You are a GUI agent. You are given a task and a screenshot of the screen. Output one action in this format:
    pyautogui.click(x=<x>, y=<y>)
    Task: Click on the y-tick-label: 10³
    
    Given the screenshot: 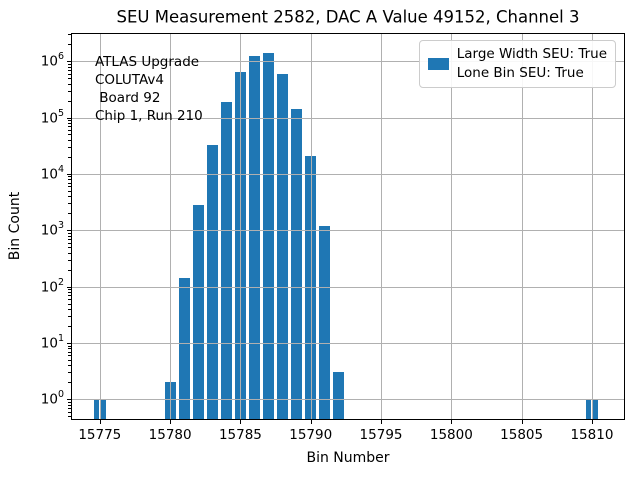 What is the action you would take?
    pyautogui.click(x=52, y=229)
    